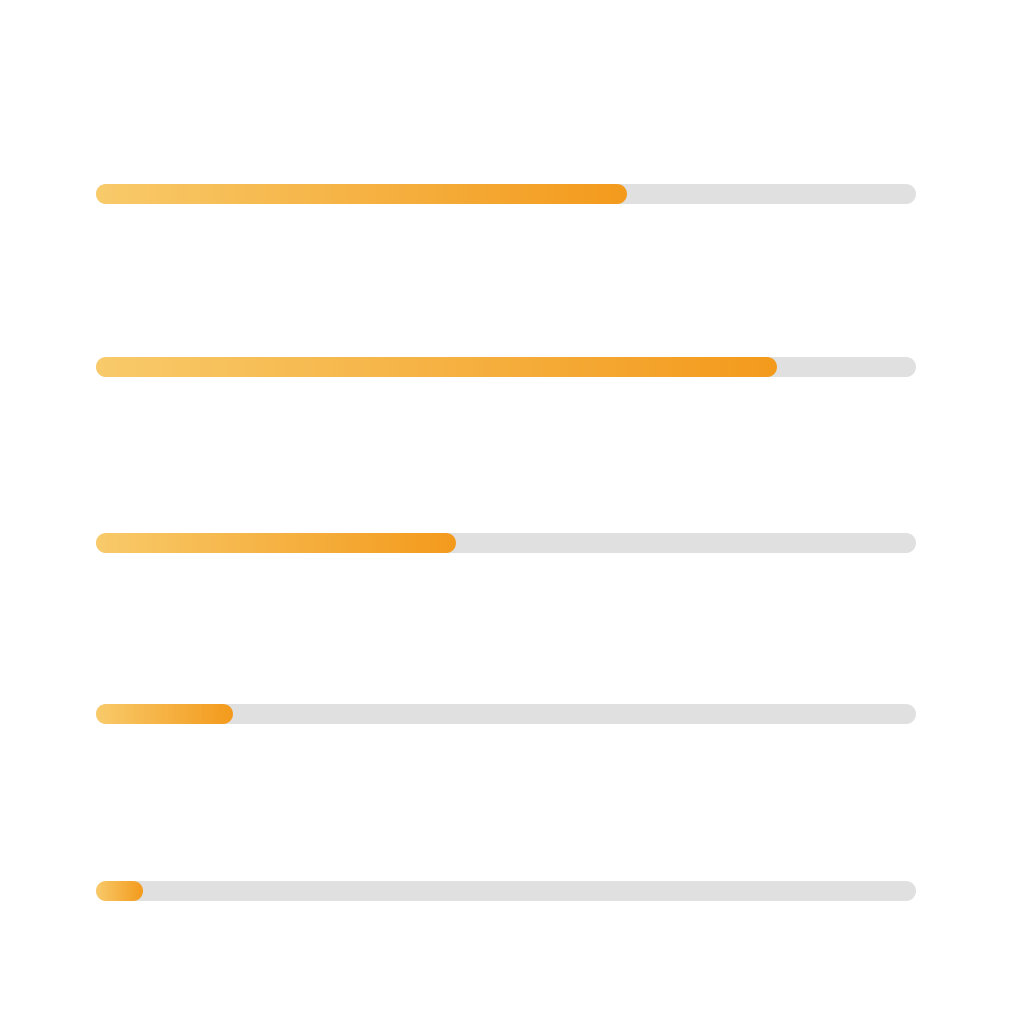 This screenshot has width=1024, height=1024. Describe the element at coordinates (164, 714) in the screenshot. I see `progress-bar-4-fill` at that location.